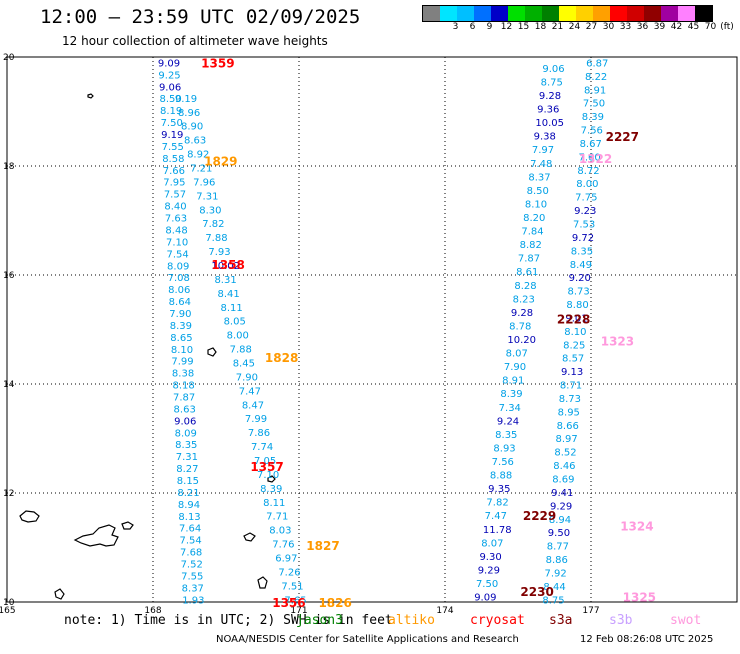 This screenshot has height=654, width=740. Describe the element at coordinates (525, 286) in the screenshot. I see `wave-height-value: 8.28` at that location.